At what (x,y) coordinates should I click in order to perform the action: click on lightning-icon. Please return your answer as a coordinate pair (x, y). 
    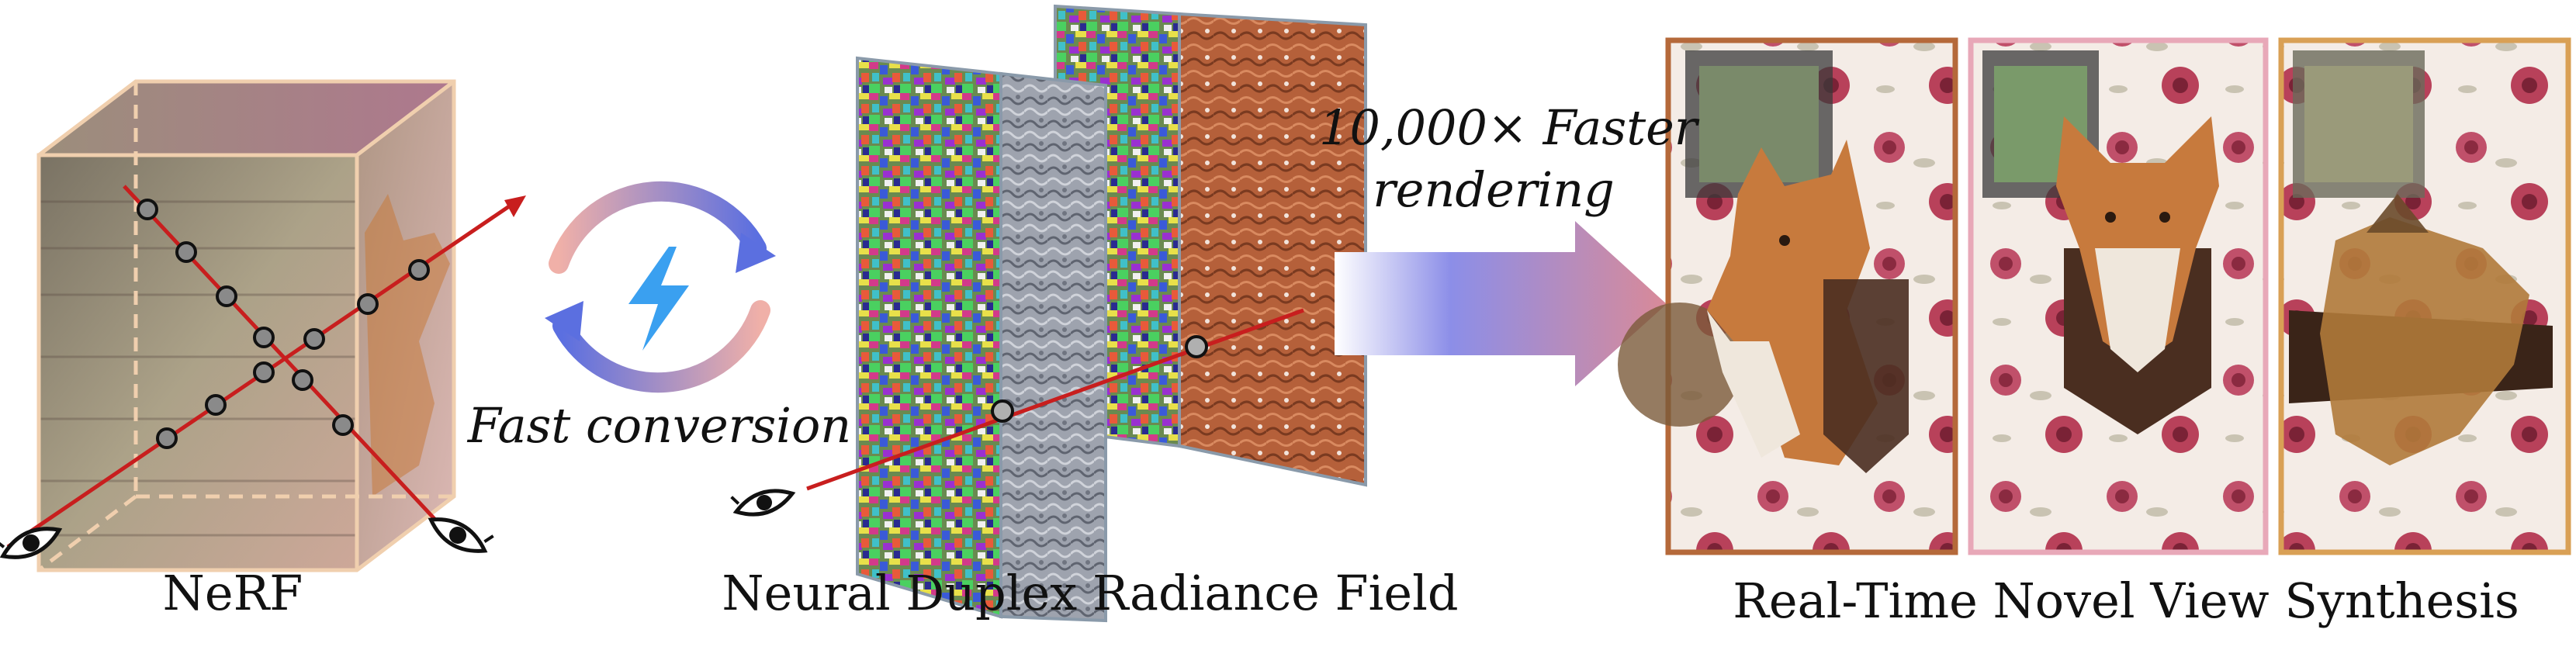
    Looking at the image, I should click on (658, 299).